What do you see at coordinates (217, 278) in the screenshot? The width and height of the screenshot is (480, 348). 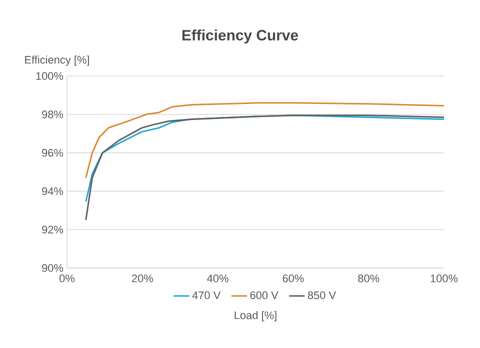 I see `x-tick-label: 40%` at bounding box center [217, 278].